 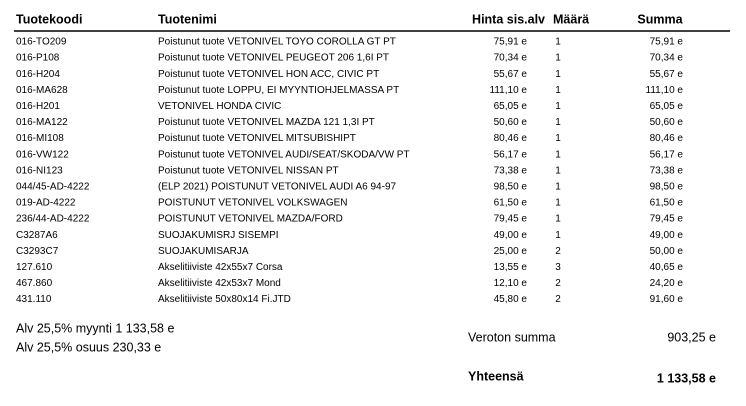 I want to click on cell-sum: 50,60 e, so click(x=667, y=122).